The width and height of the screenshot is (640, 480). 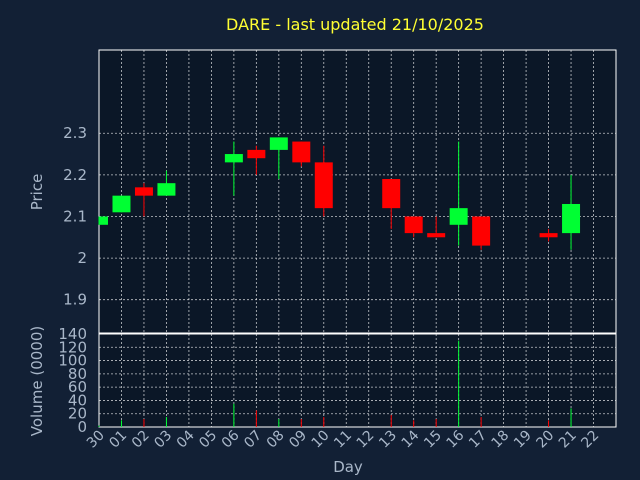 I want to click on price-tick-label: 2, so click(x=82, y=258).